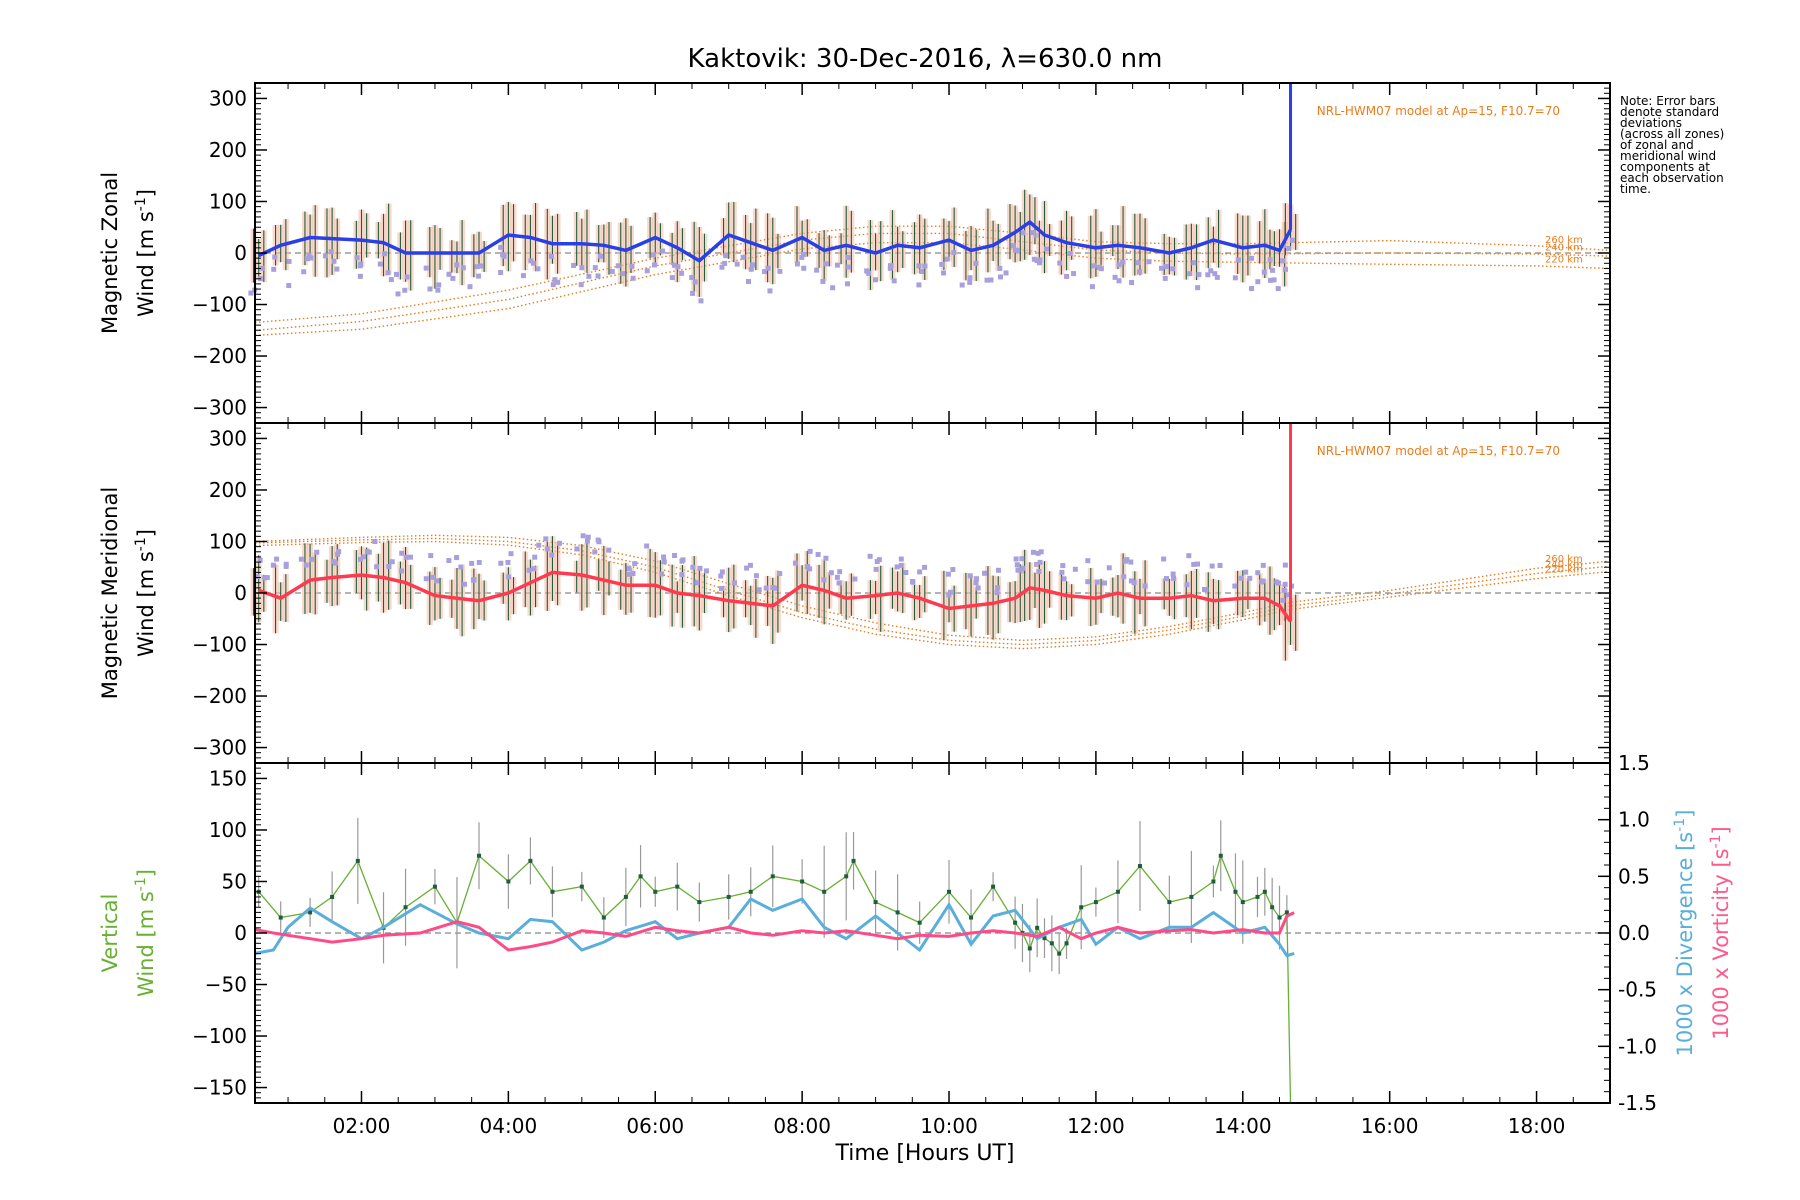  What do you see at coordinates (949, 1126) in the screenshot?
I see `x-tick-label: 10:00` at bounding box center [949, 1126].